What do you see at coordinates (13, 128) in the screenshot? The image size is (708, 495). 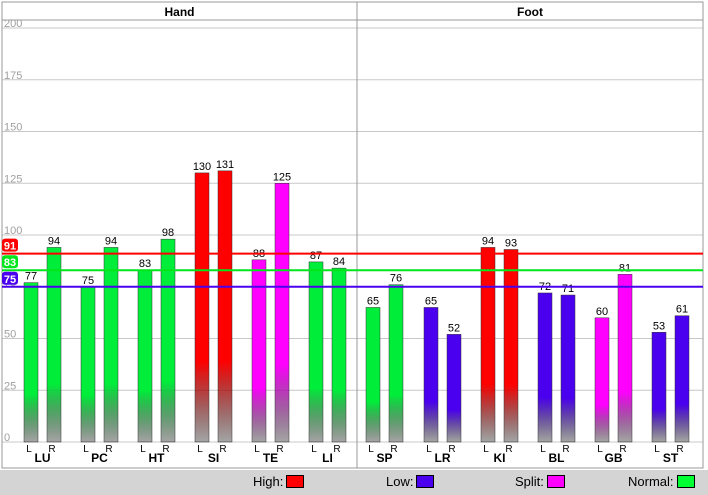 I see `y-tick-label: 150` at bounding box center [13, 128].